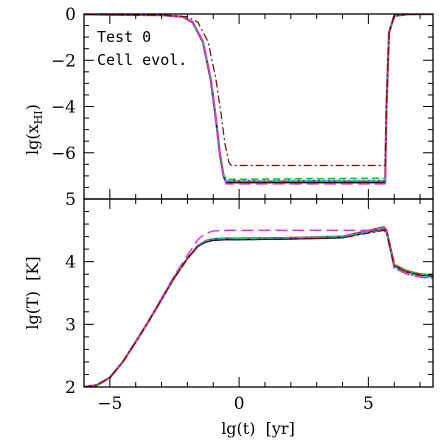  I want to click on x-axis-title: lg(t) [yr], so click(258, 428).